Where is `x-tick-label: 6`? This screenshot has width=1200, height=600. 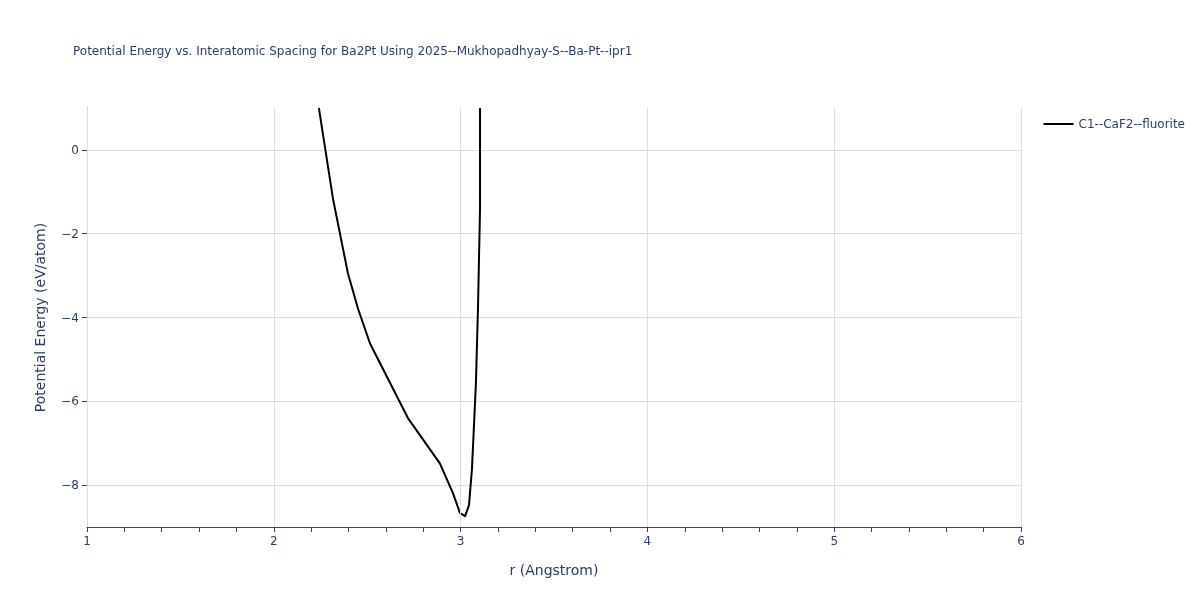 x-tick-label: 6 is located at coordinates (1021, 541).